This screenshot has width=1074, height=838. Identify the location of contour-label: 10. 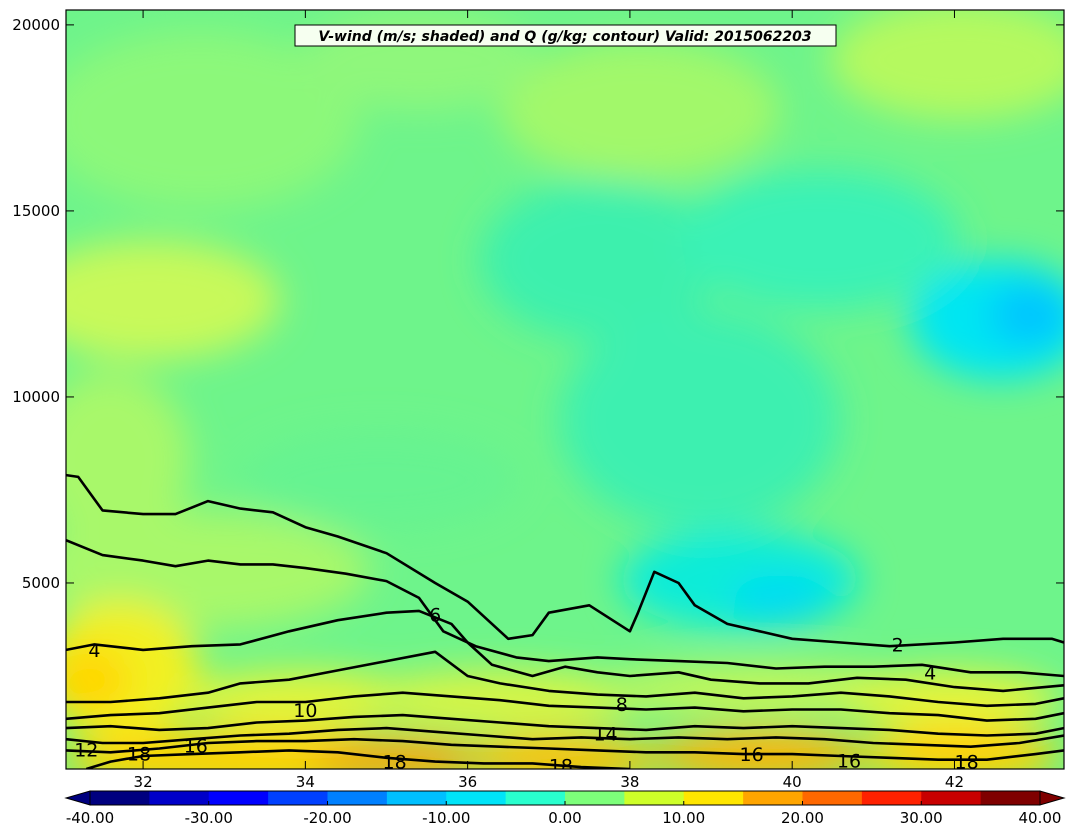
(305, 711).